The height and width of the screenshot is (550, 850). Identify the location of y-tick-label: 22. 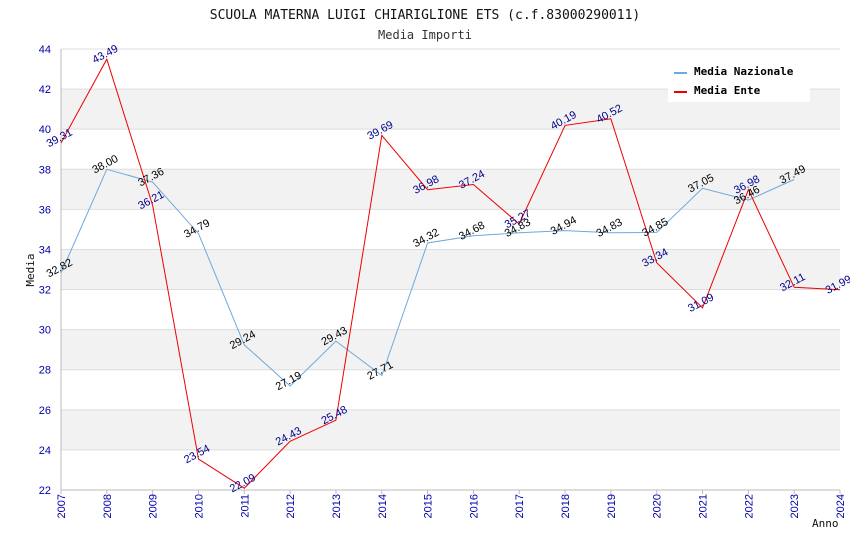
(45, 491).